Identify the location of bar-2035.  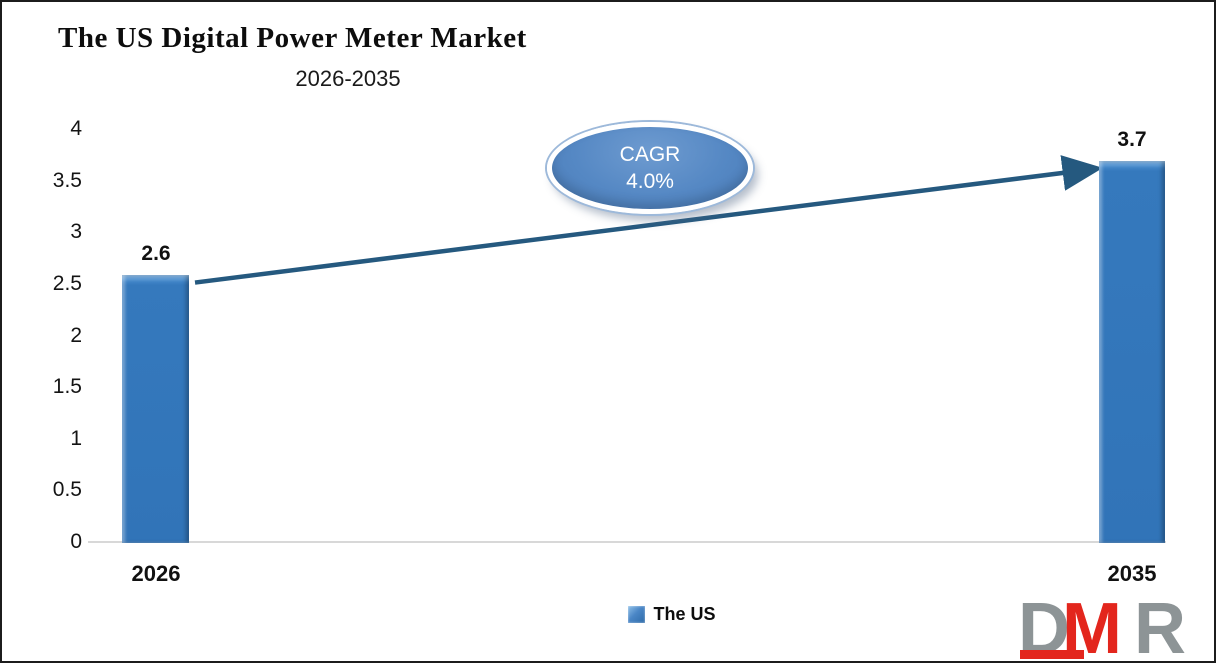
(1132, 351).